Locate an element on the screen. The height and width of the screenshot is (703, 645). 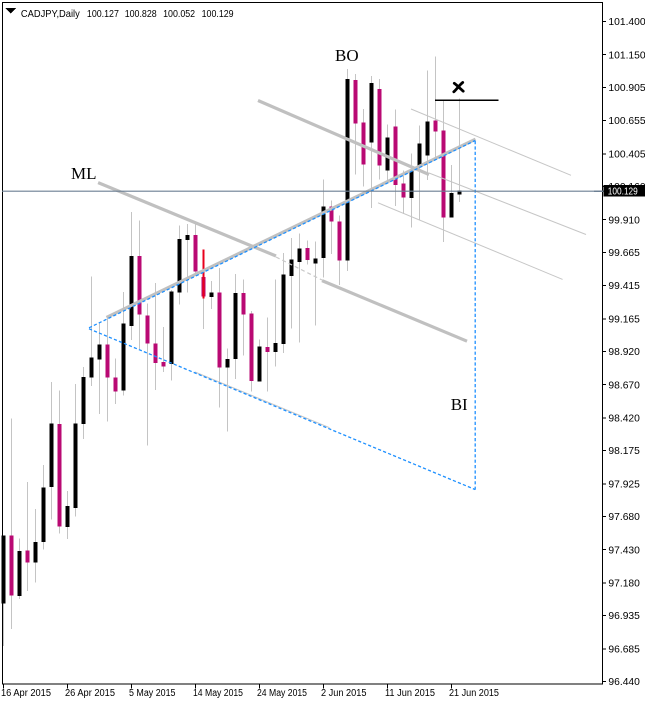
svg-text: 98.670 is located at coordinates (624, 385).